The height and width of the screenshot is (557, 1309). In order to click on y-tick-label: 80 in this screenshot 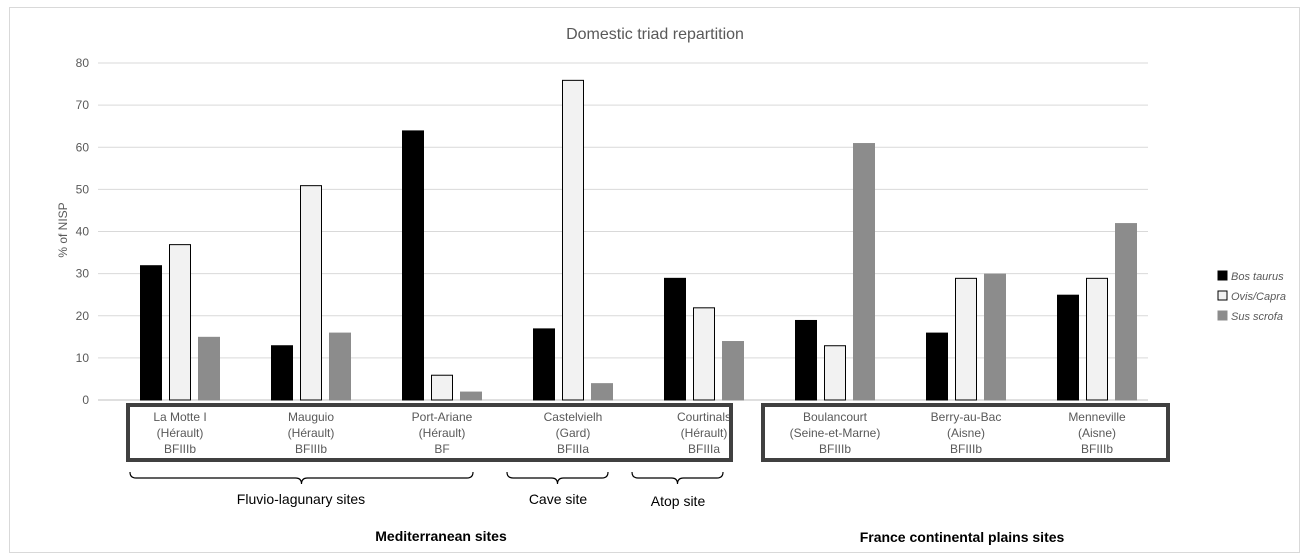, I will do `click(83, 63)`.